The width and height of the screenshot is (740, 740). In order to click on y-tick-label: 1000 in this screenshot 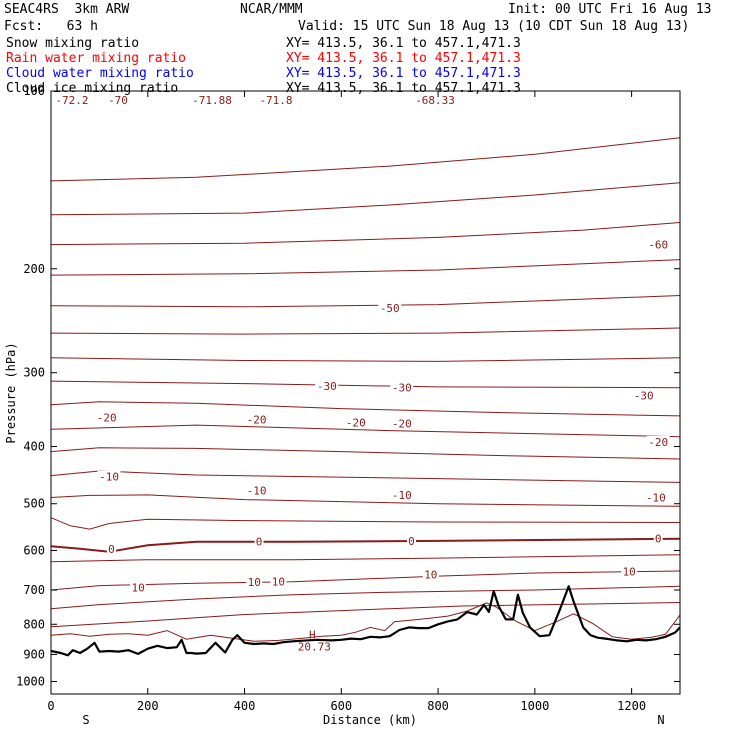, I will do `click(30, 681)`.